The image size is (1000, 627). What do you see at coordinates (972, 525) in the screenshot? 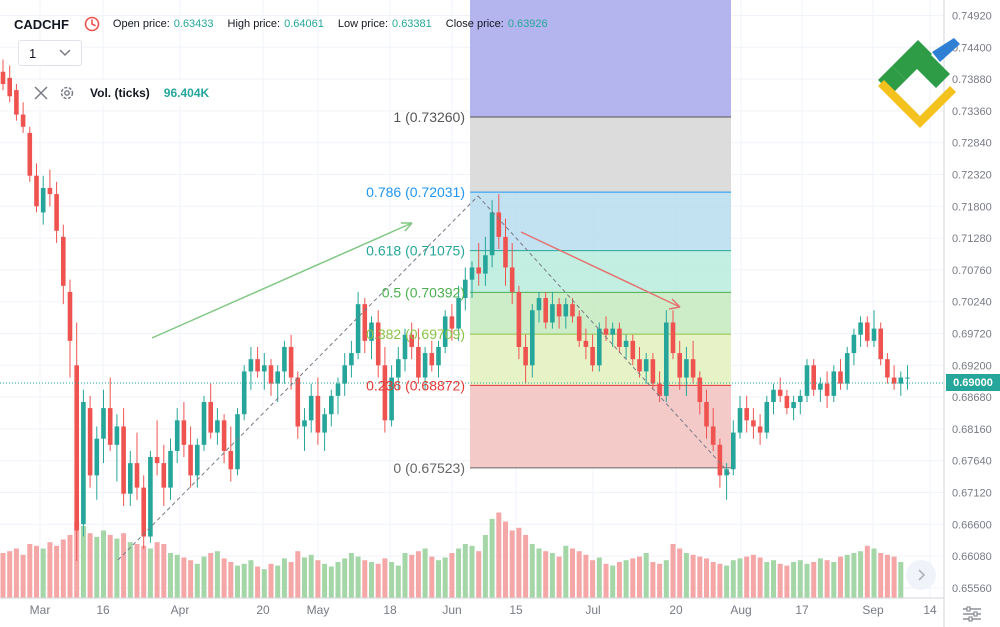
I see `price-tick-label: 0.66600` at bounding box center [972, 525].